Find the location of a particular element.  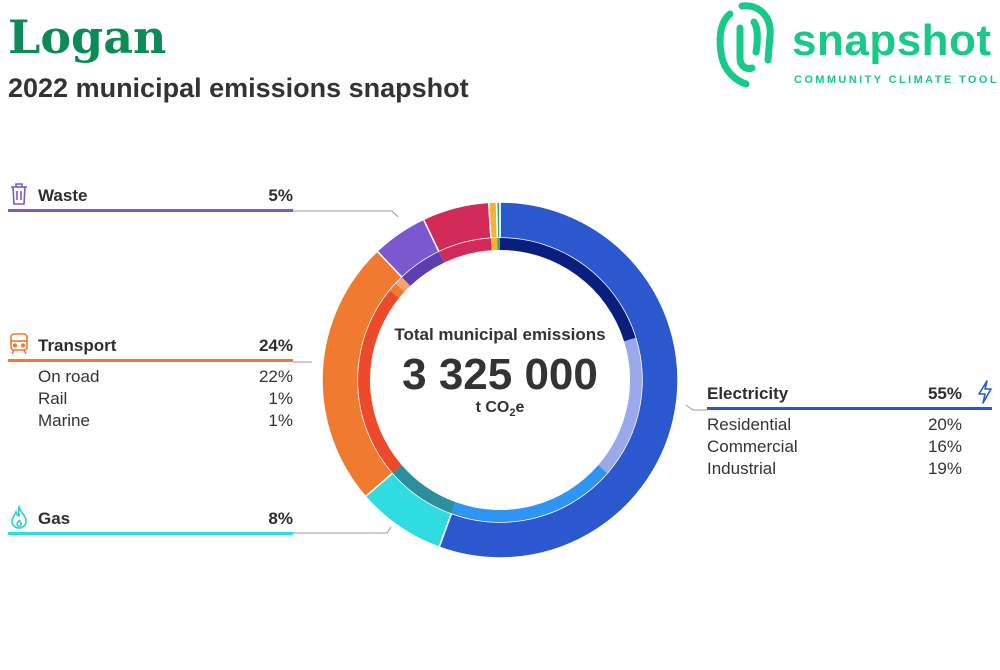

inner-slice-marine is located at coordinates (403, 284).